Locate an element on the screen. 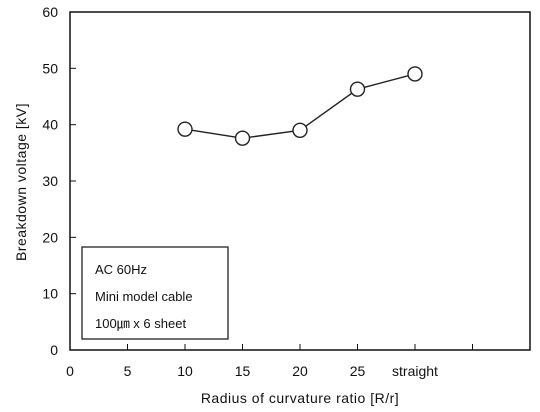 The image size is (540, 412). x-tick-label: 0 is located at coordinates (70, 371).